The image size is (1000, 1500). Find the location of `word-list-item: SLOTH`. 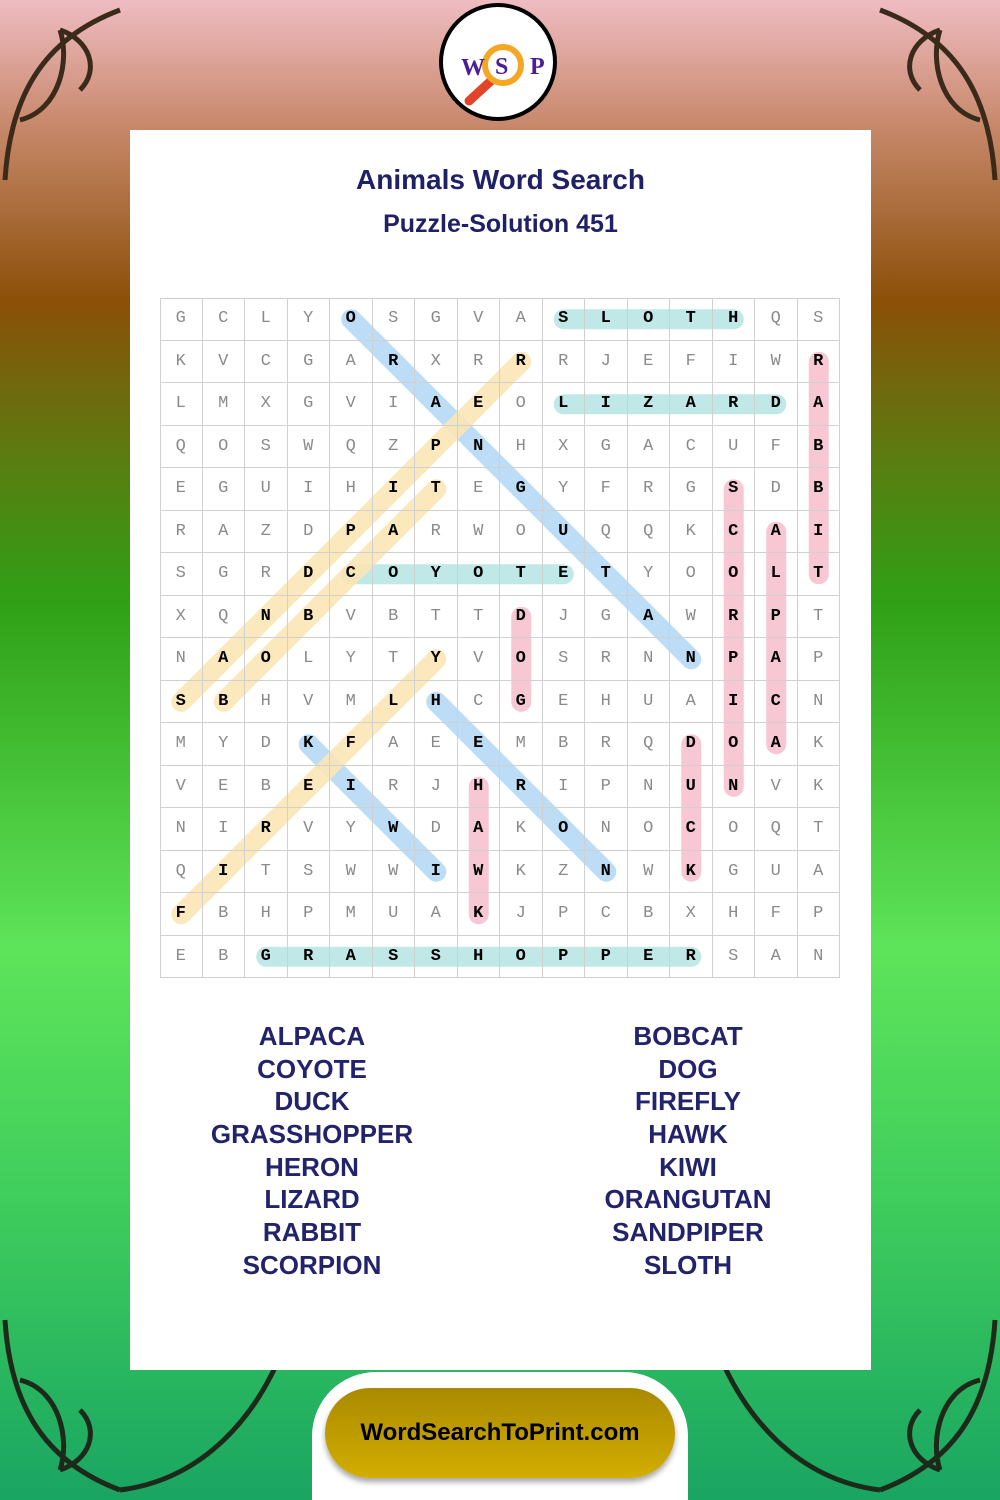

word-list-item: SLOTH is located at coordinates (688, 1264).